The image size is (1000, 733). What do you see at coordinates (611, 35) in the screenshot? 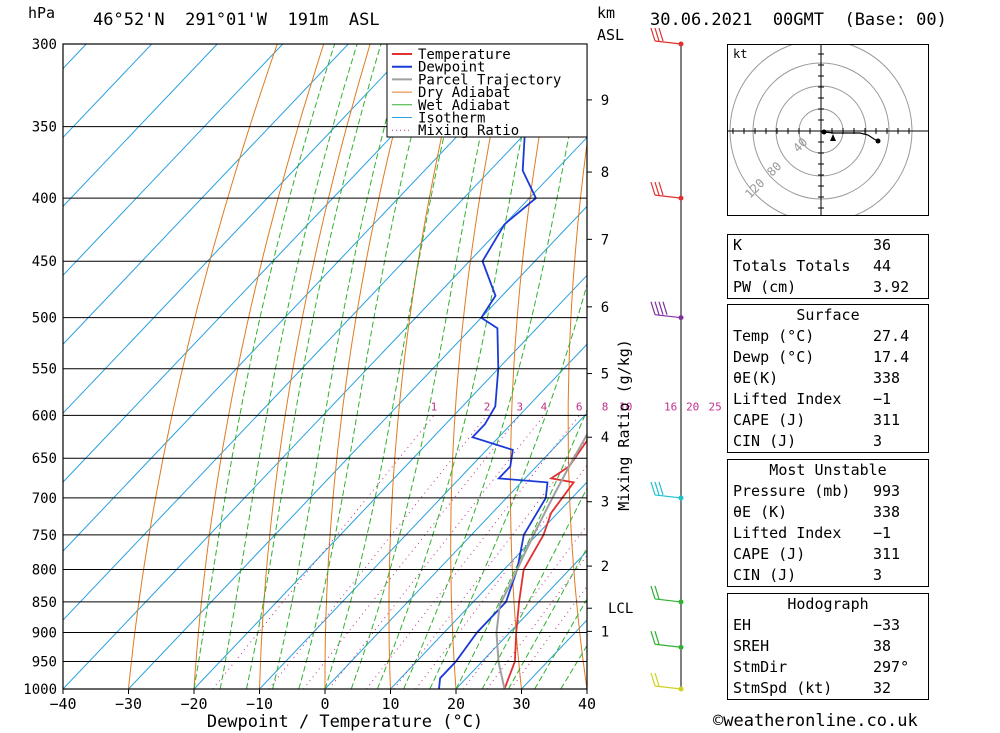
I see `height-unit-sub-label: ASL` at bounding box center [611, 35].